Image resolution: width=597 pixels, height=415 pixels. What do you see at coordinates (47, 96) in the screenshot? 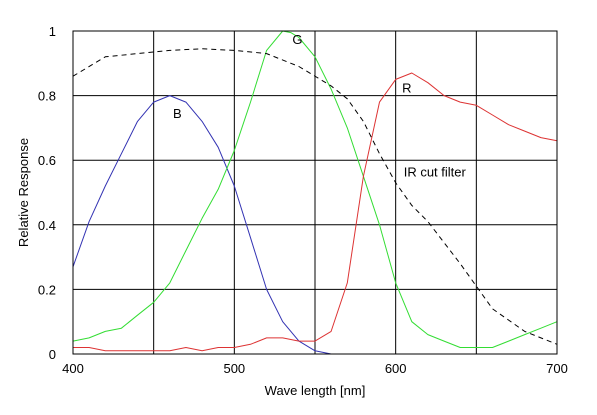
I see `y-tick-label: 0.8` at bounding box center [47, 96].